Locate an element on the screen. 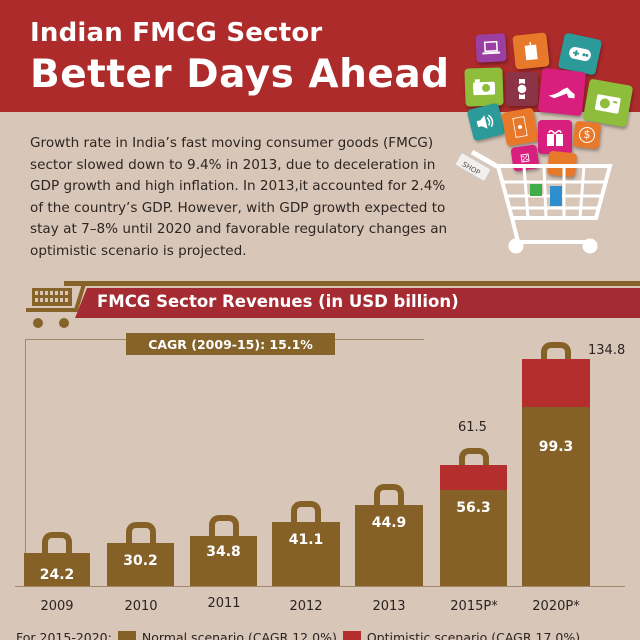 This screenshot has height=640, width=640. phone-music-icon is located at coordinates (520, 127).